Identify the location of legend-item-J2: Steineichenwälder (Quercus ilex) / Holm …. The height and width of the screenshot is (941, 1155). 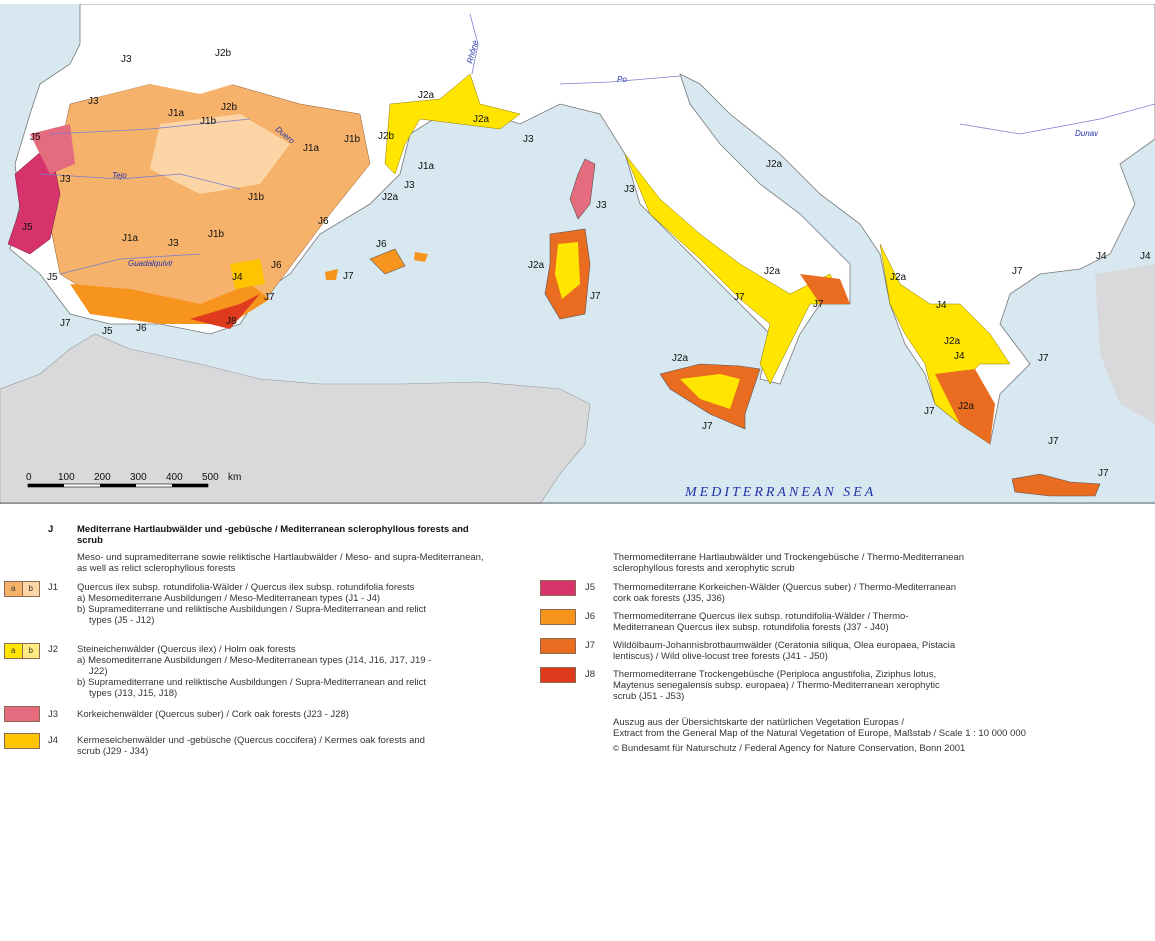
(254, 671).